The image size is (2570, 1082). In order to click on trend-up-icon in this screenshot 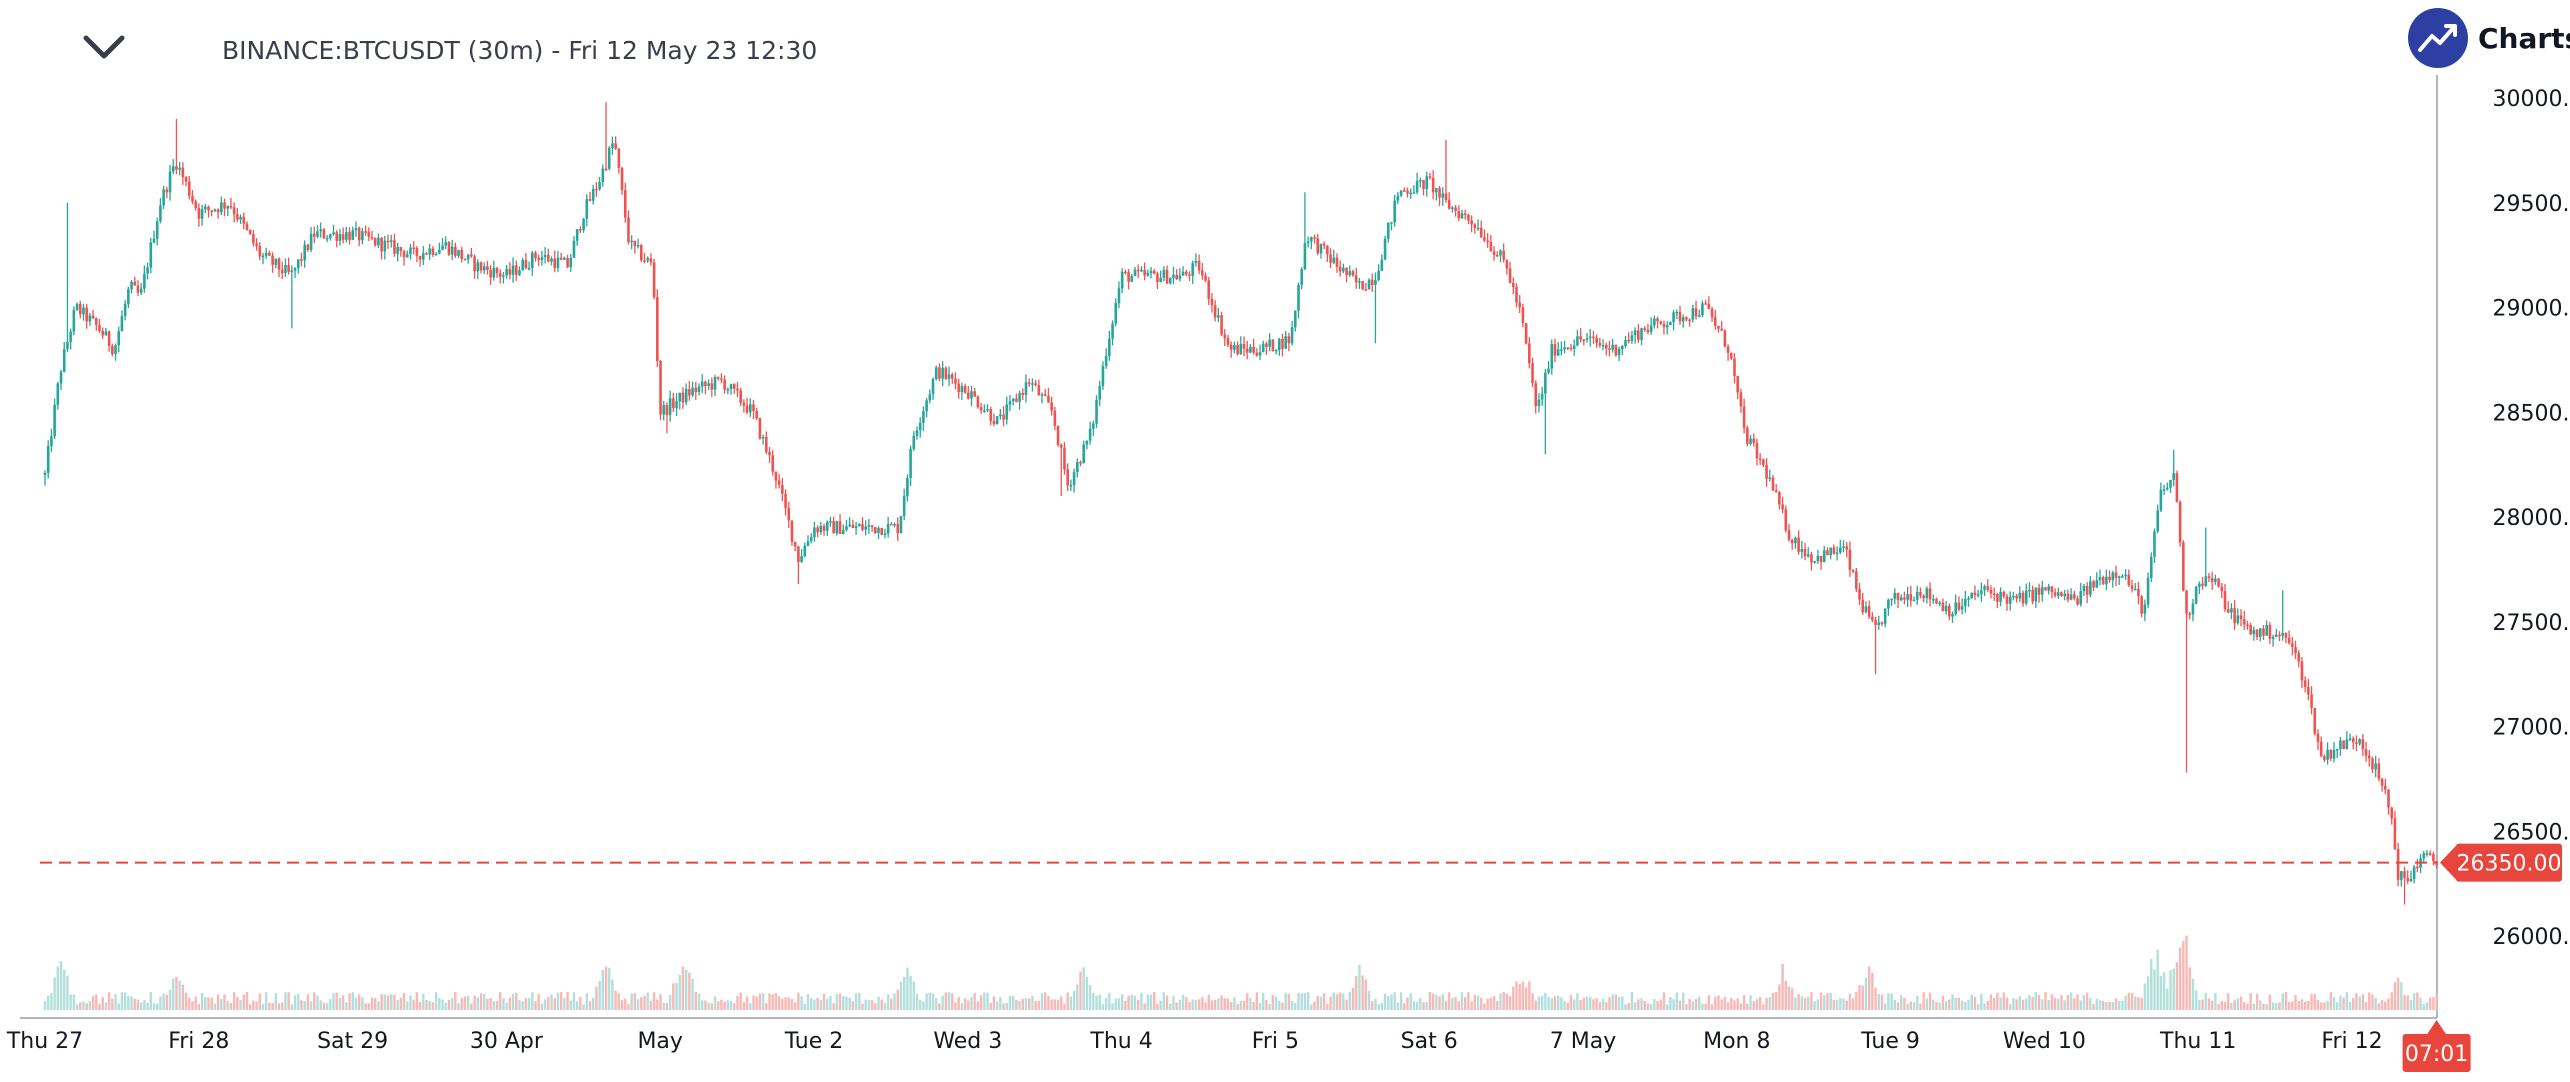, I will do `click(2438, 38)`.